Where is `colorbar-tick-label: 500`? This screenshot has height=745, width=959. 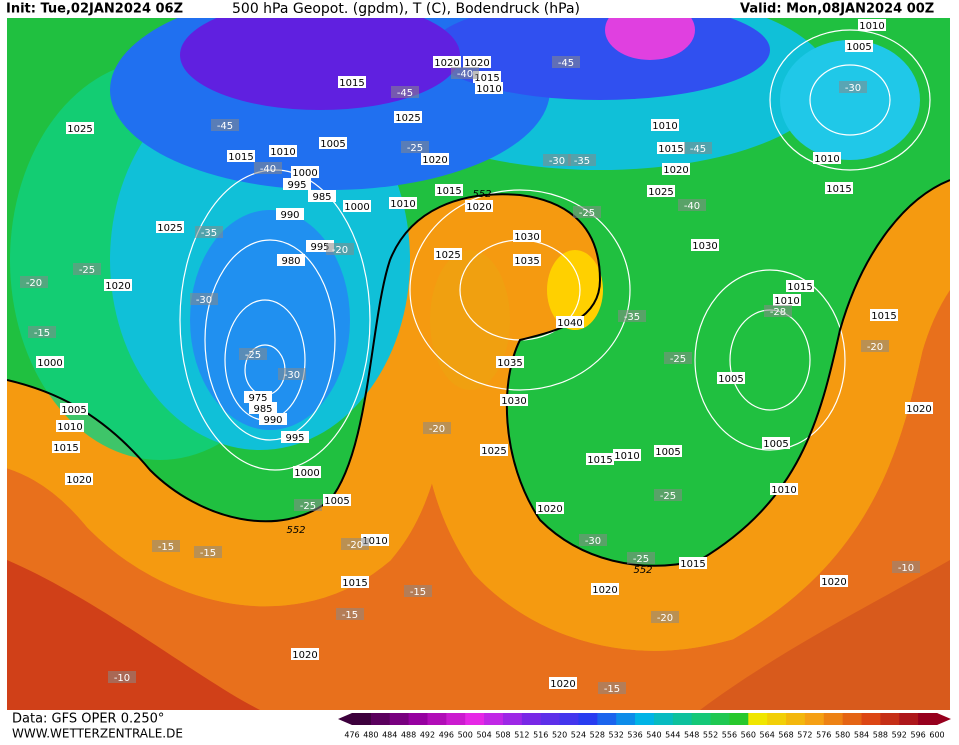 colorbar-tick-label: 500 is located at coordinates (465, 735).